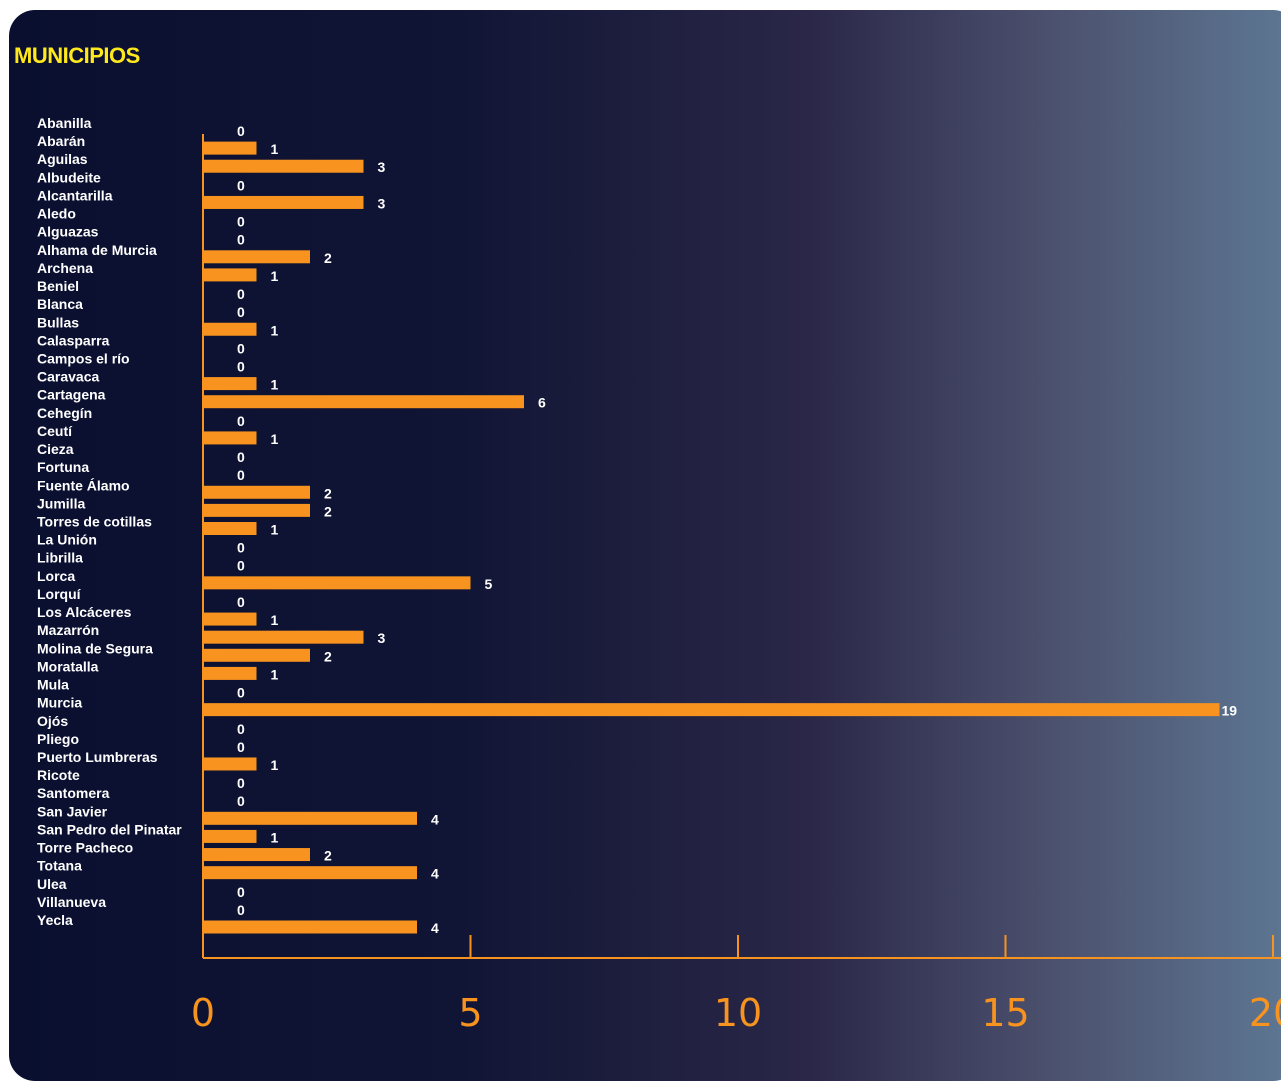  Describe the element at coordinates (542, 403) in the screenshot. I see `value-label: 6` at that location.